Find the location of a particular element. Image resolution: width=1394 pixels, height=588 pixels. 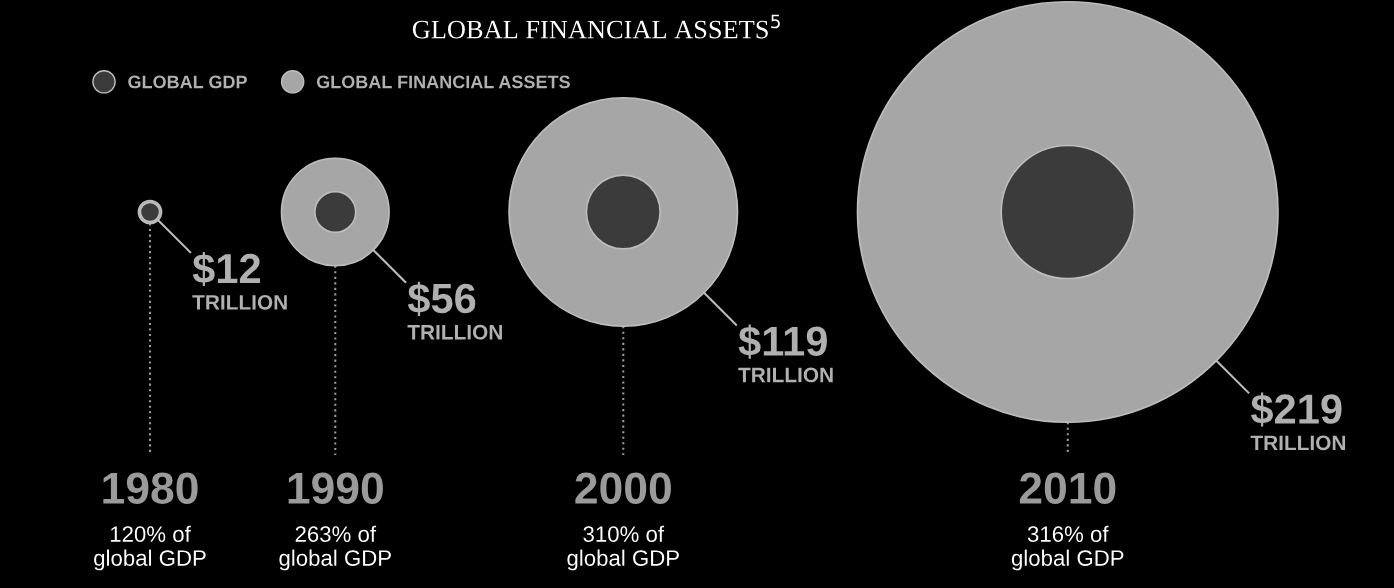

category-label: 2000 is located at coordinates (623, 488).